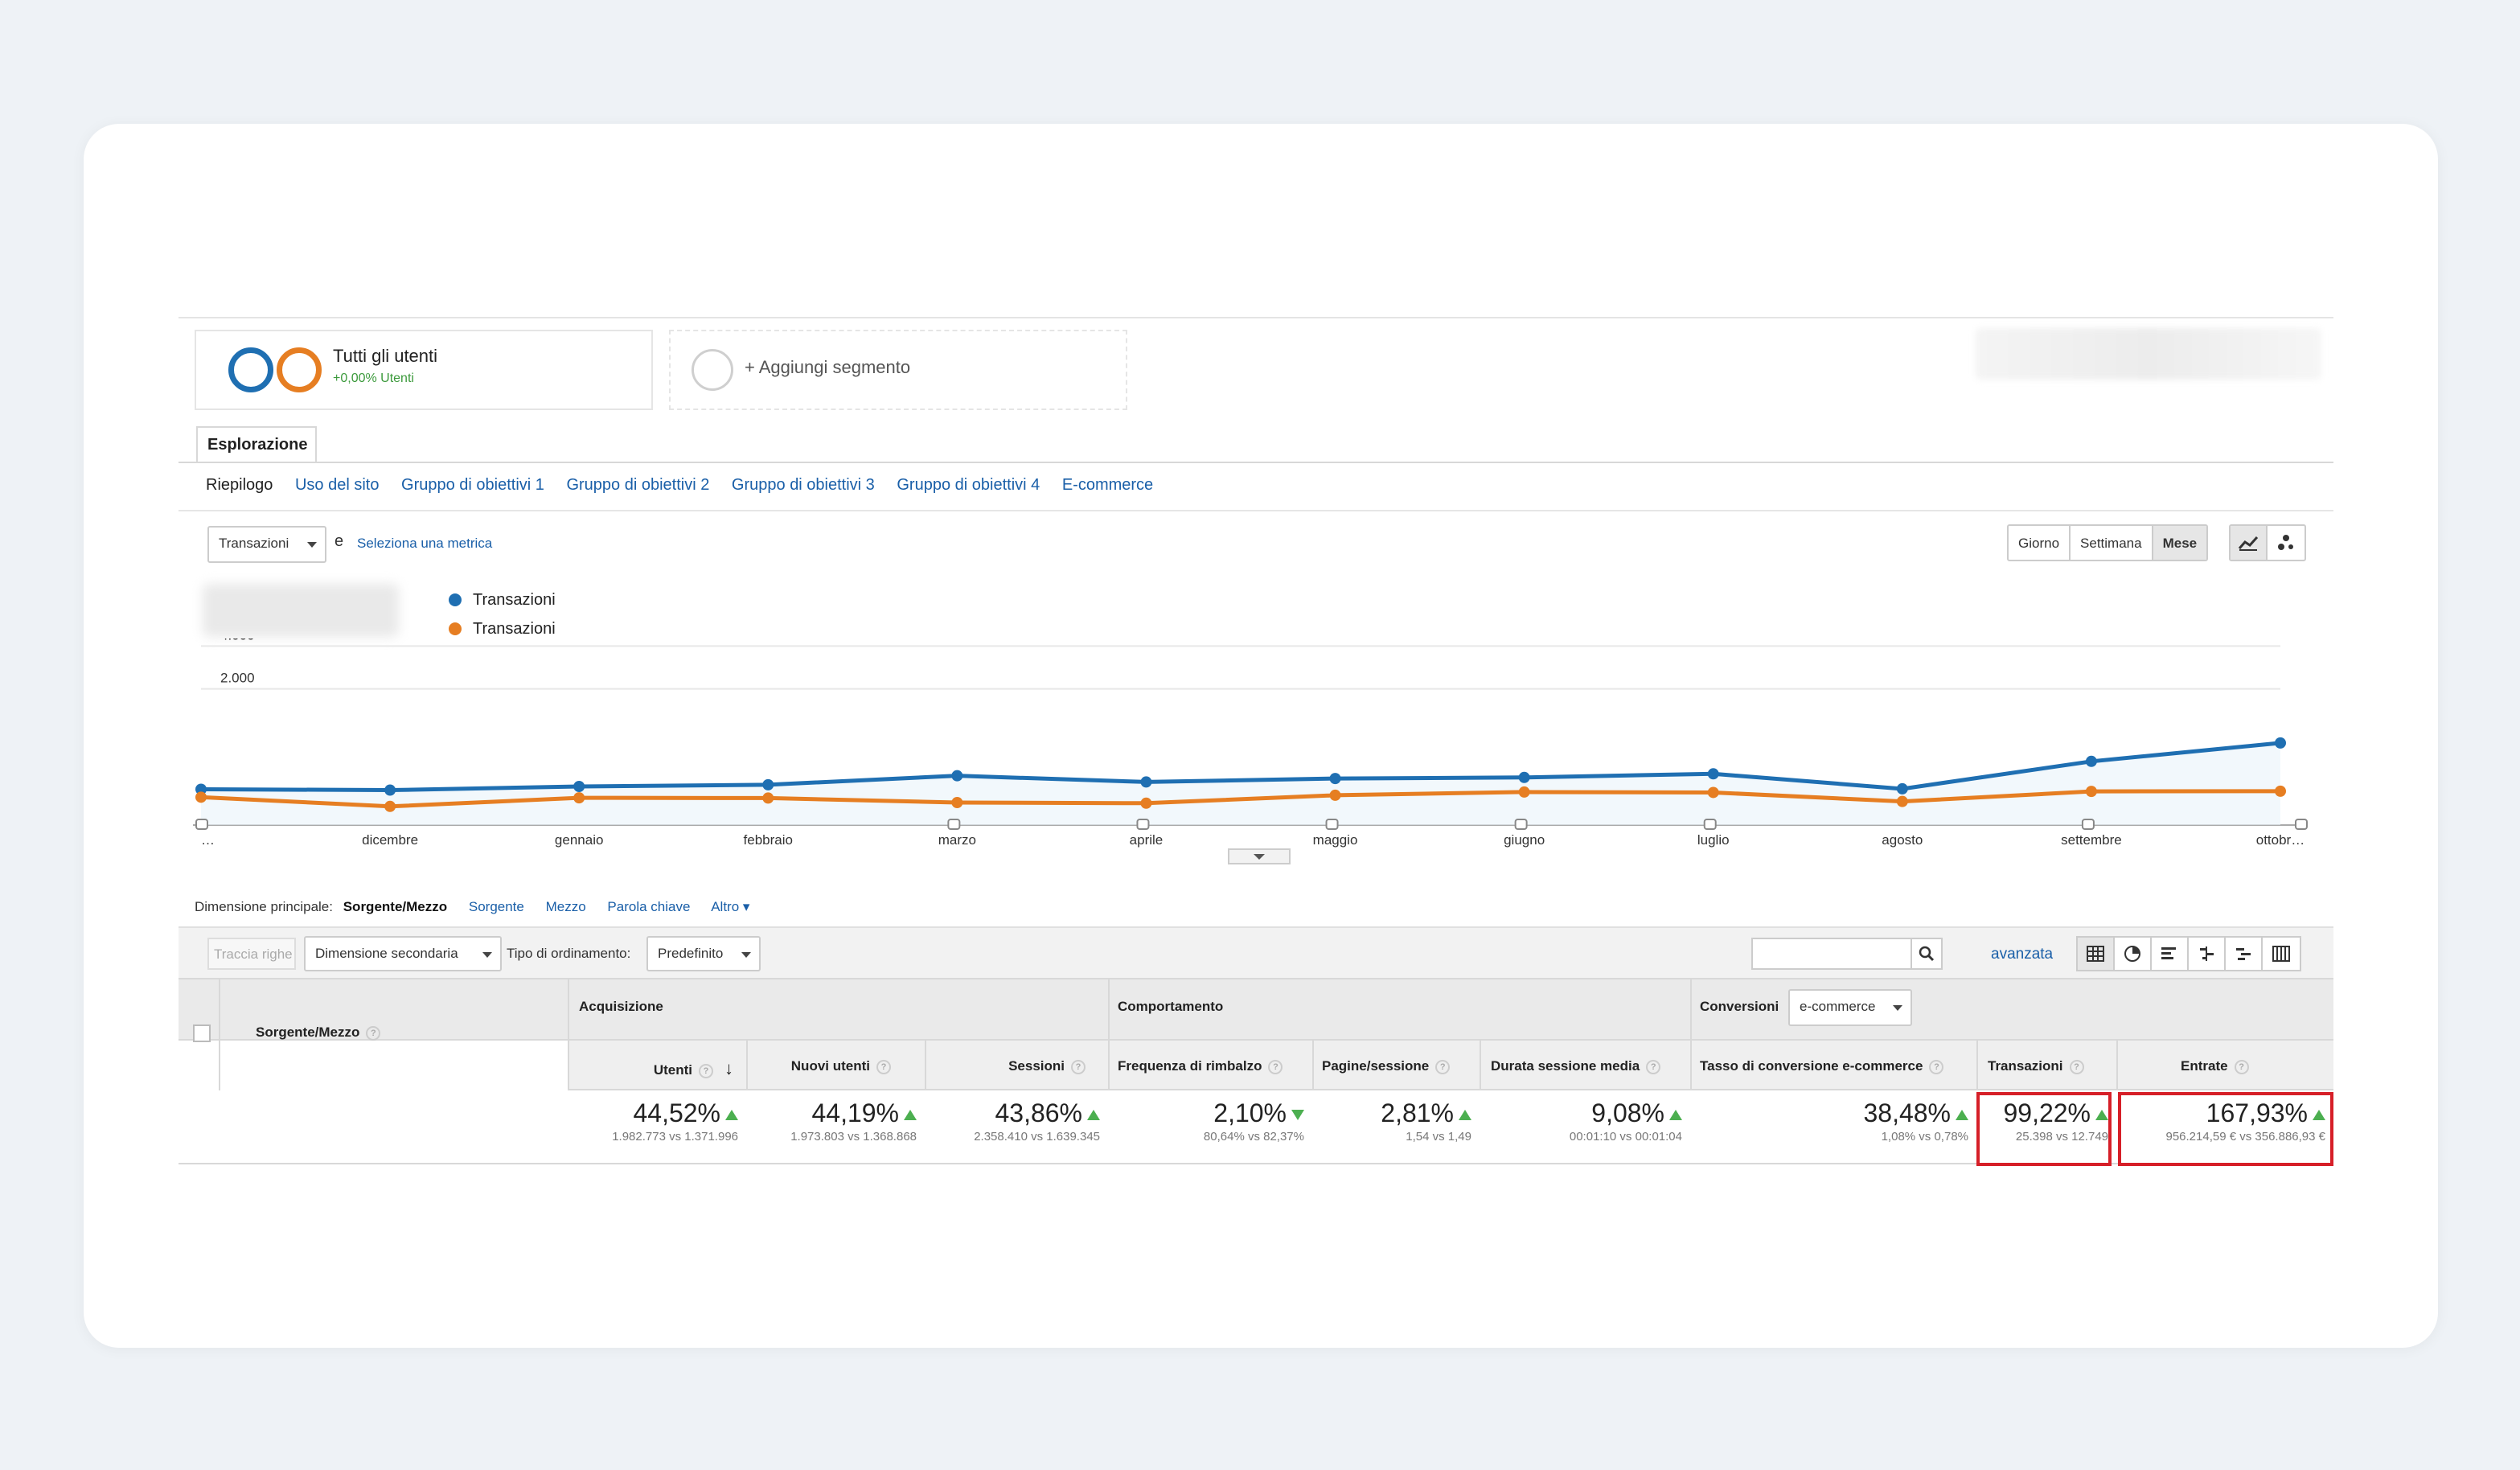 The image size is (2520, 1470). Describe the element at coordinates (1850, 1007) in the screenshot. I see `conversion-type-select: e-commerce` at that location.